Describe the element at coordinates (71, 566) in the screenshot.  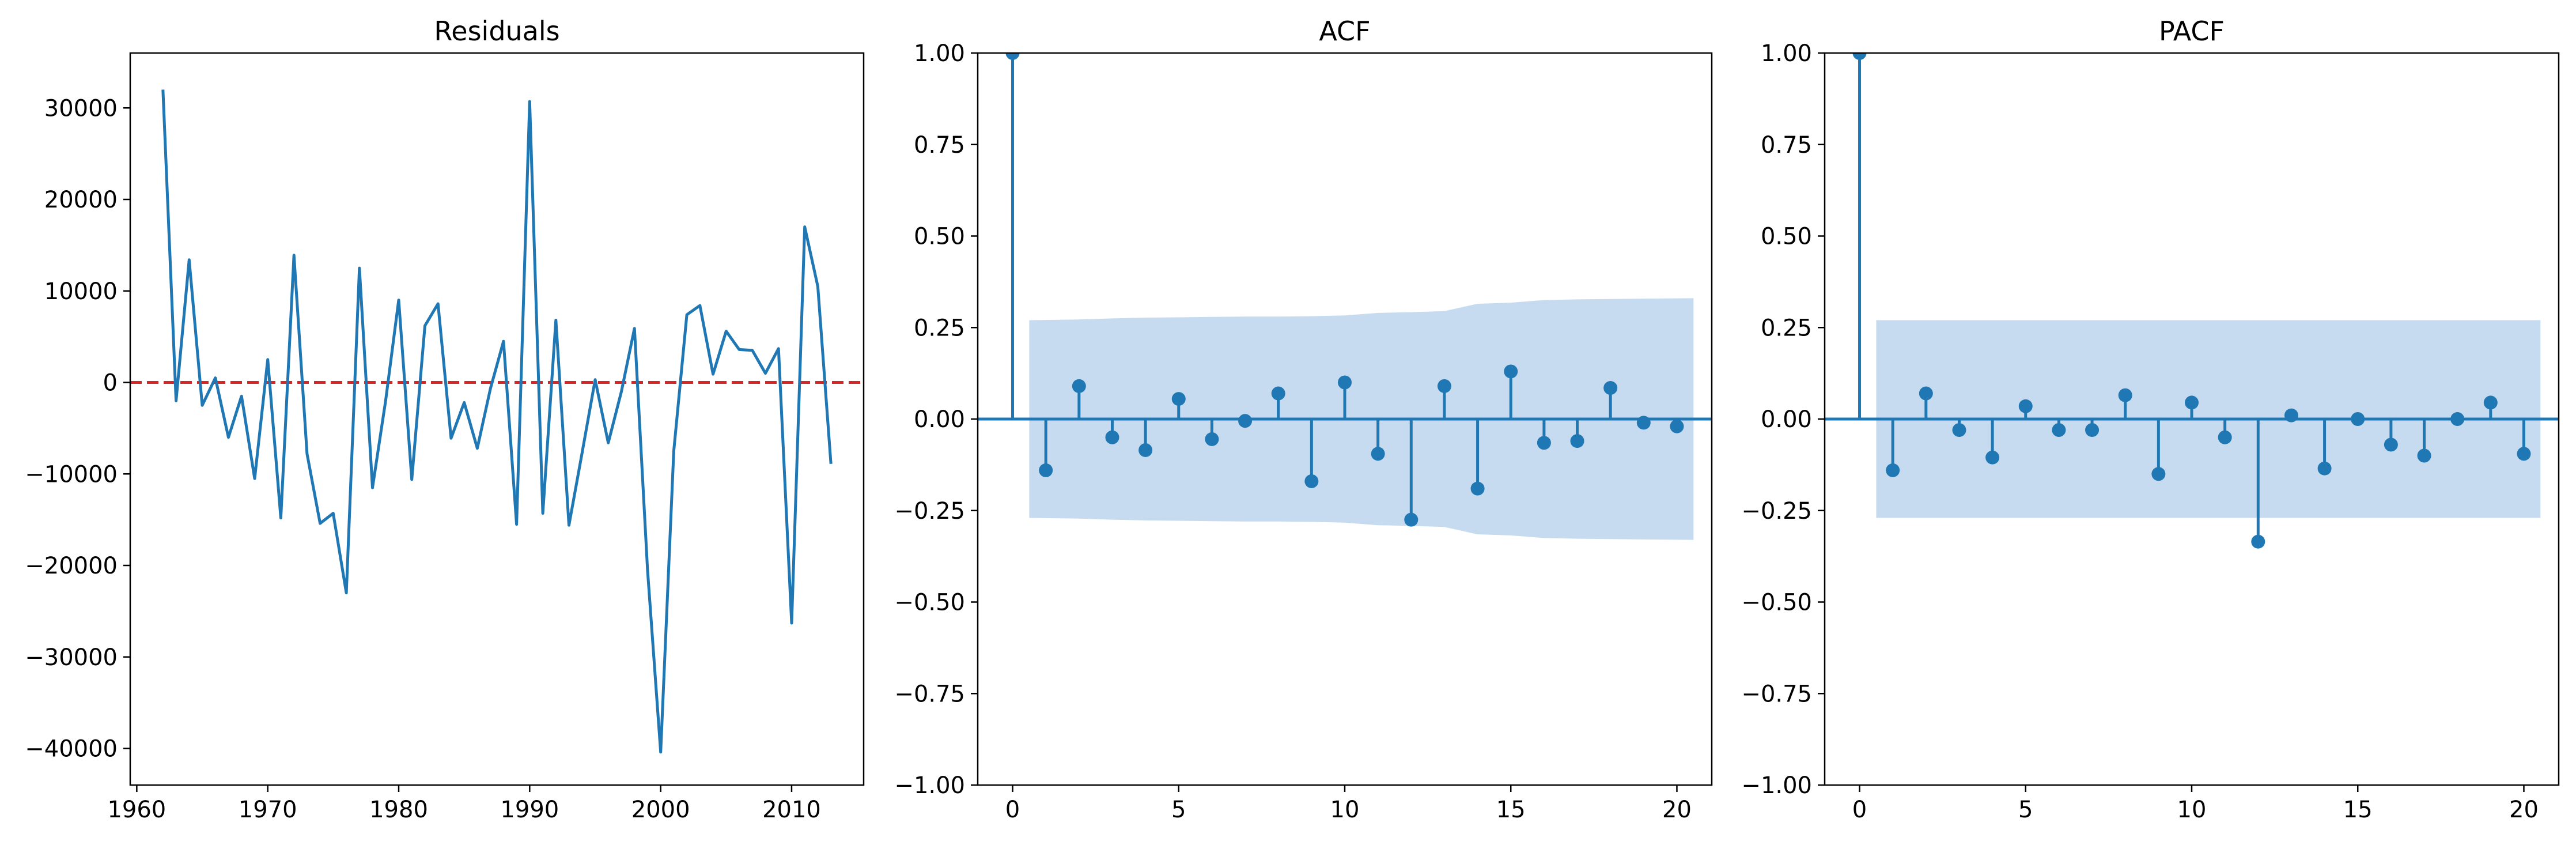
I see `y-tick-label: −20000` at that location.